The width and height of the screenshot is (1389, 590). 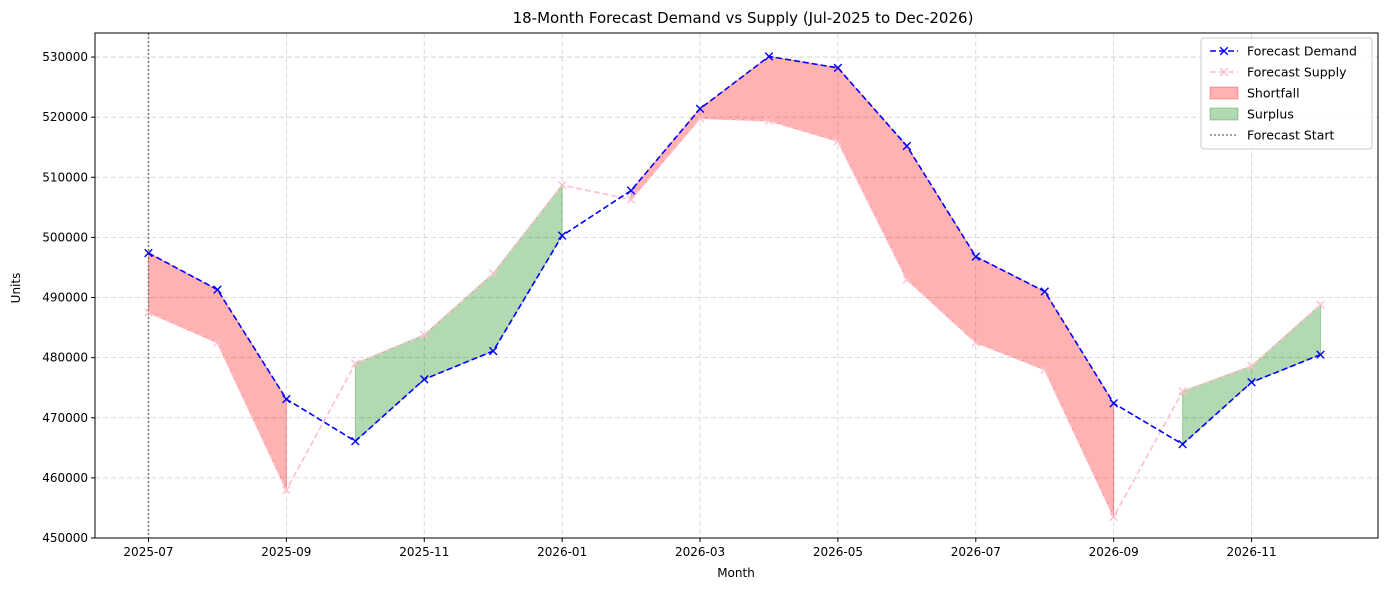 I want to click on x-tick-label: 2026-01, so click(x=562, y=552).